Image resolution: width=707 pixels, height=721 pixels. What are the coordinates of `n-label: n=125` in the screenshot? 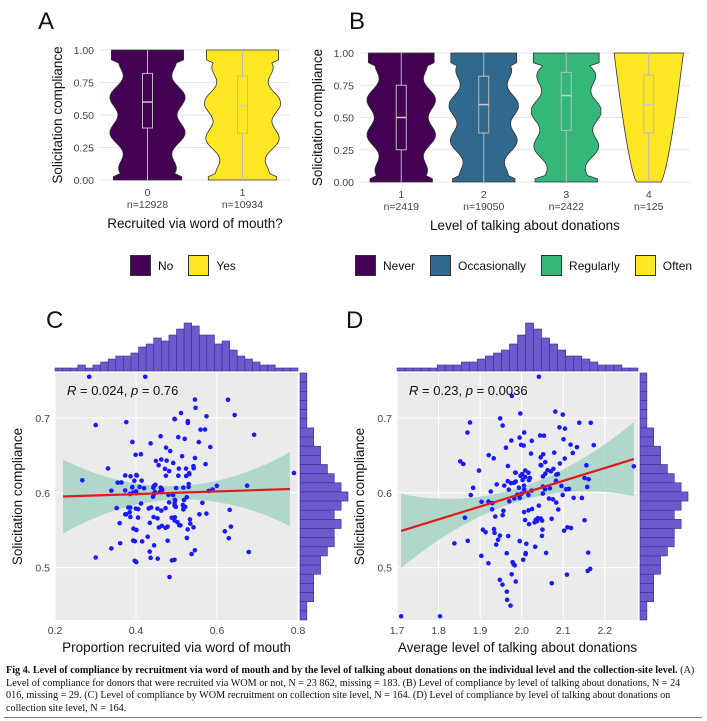 It's located at (649, 207).